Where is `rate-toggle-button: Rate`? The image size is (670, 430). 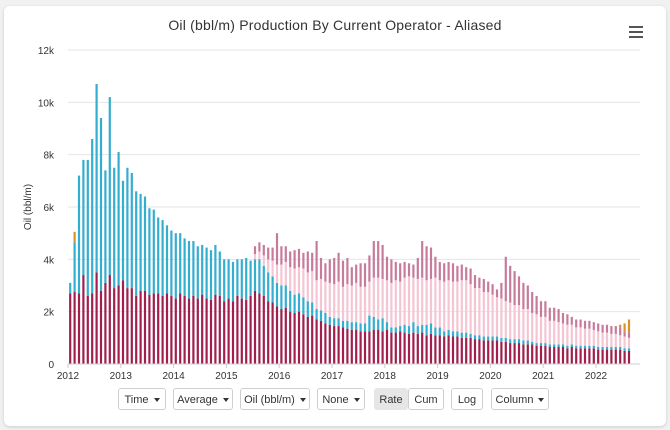 rate-toggle-button: Rate is located at coordinates (391, 399).